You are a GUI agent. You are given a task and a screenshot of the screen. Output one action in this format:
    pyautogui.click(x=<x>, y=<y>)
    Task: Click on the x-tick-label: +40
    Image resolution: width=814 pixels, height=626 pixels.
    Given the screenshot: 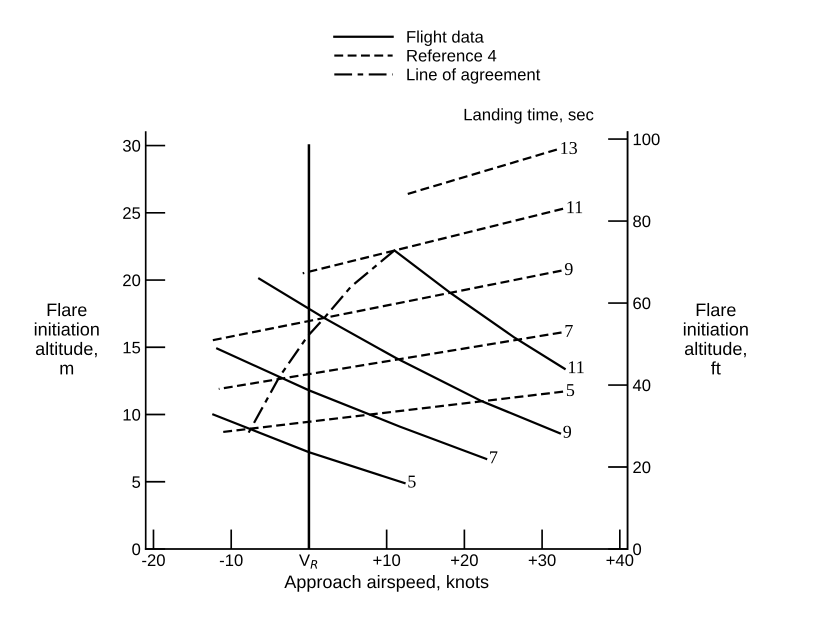 What is the action you would take?
    pyautogui.click(x=620, y=560)
    